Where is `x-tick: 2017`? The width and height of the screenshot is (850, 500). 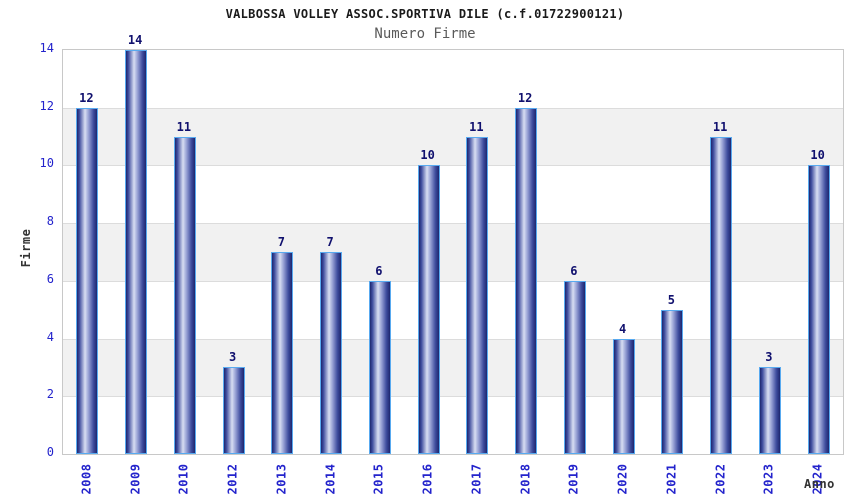 x-tick: 2017 is located at coordinates (476, 478).